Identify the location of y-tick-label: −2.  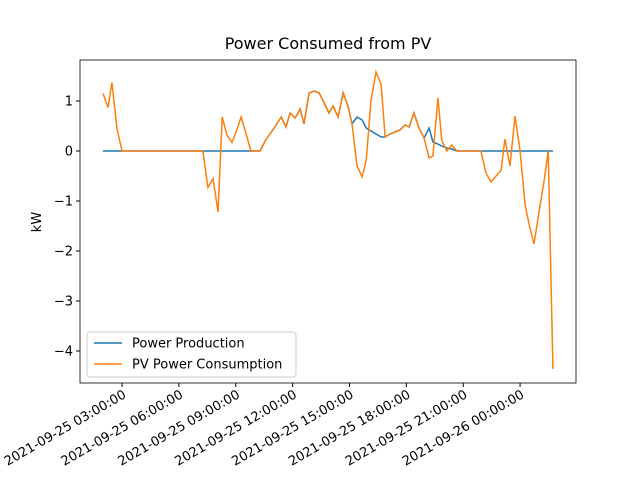
(63, 252).